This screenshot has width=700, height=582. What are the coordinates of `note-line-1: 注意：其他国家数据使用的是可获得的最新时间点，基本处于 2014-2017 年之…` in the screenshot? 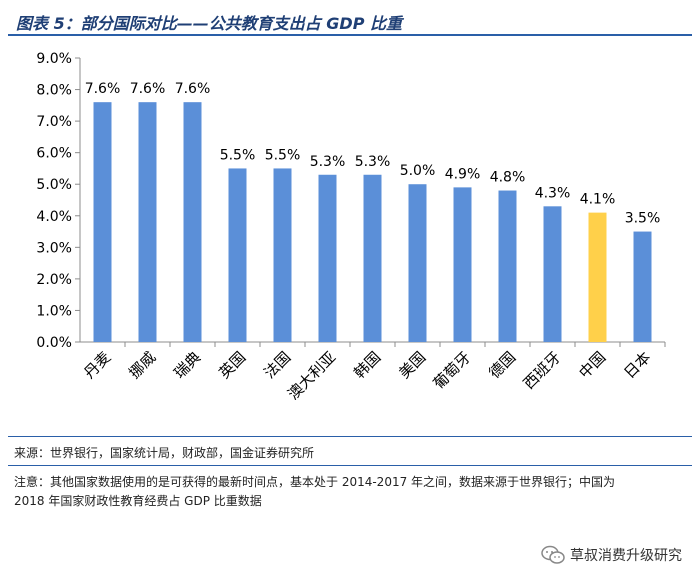 It's located at (315, 482).